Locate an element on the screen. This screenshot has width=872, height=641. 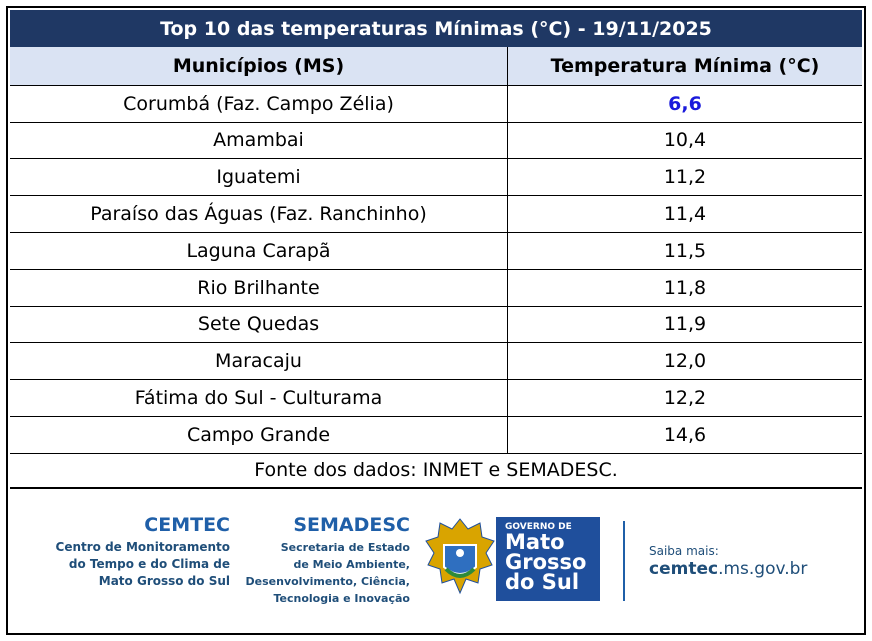
source: Fonte dos dados: INMET e SEMADESC. is located at coordinates (436, 471).